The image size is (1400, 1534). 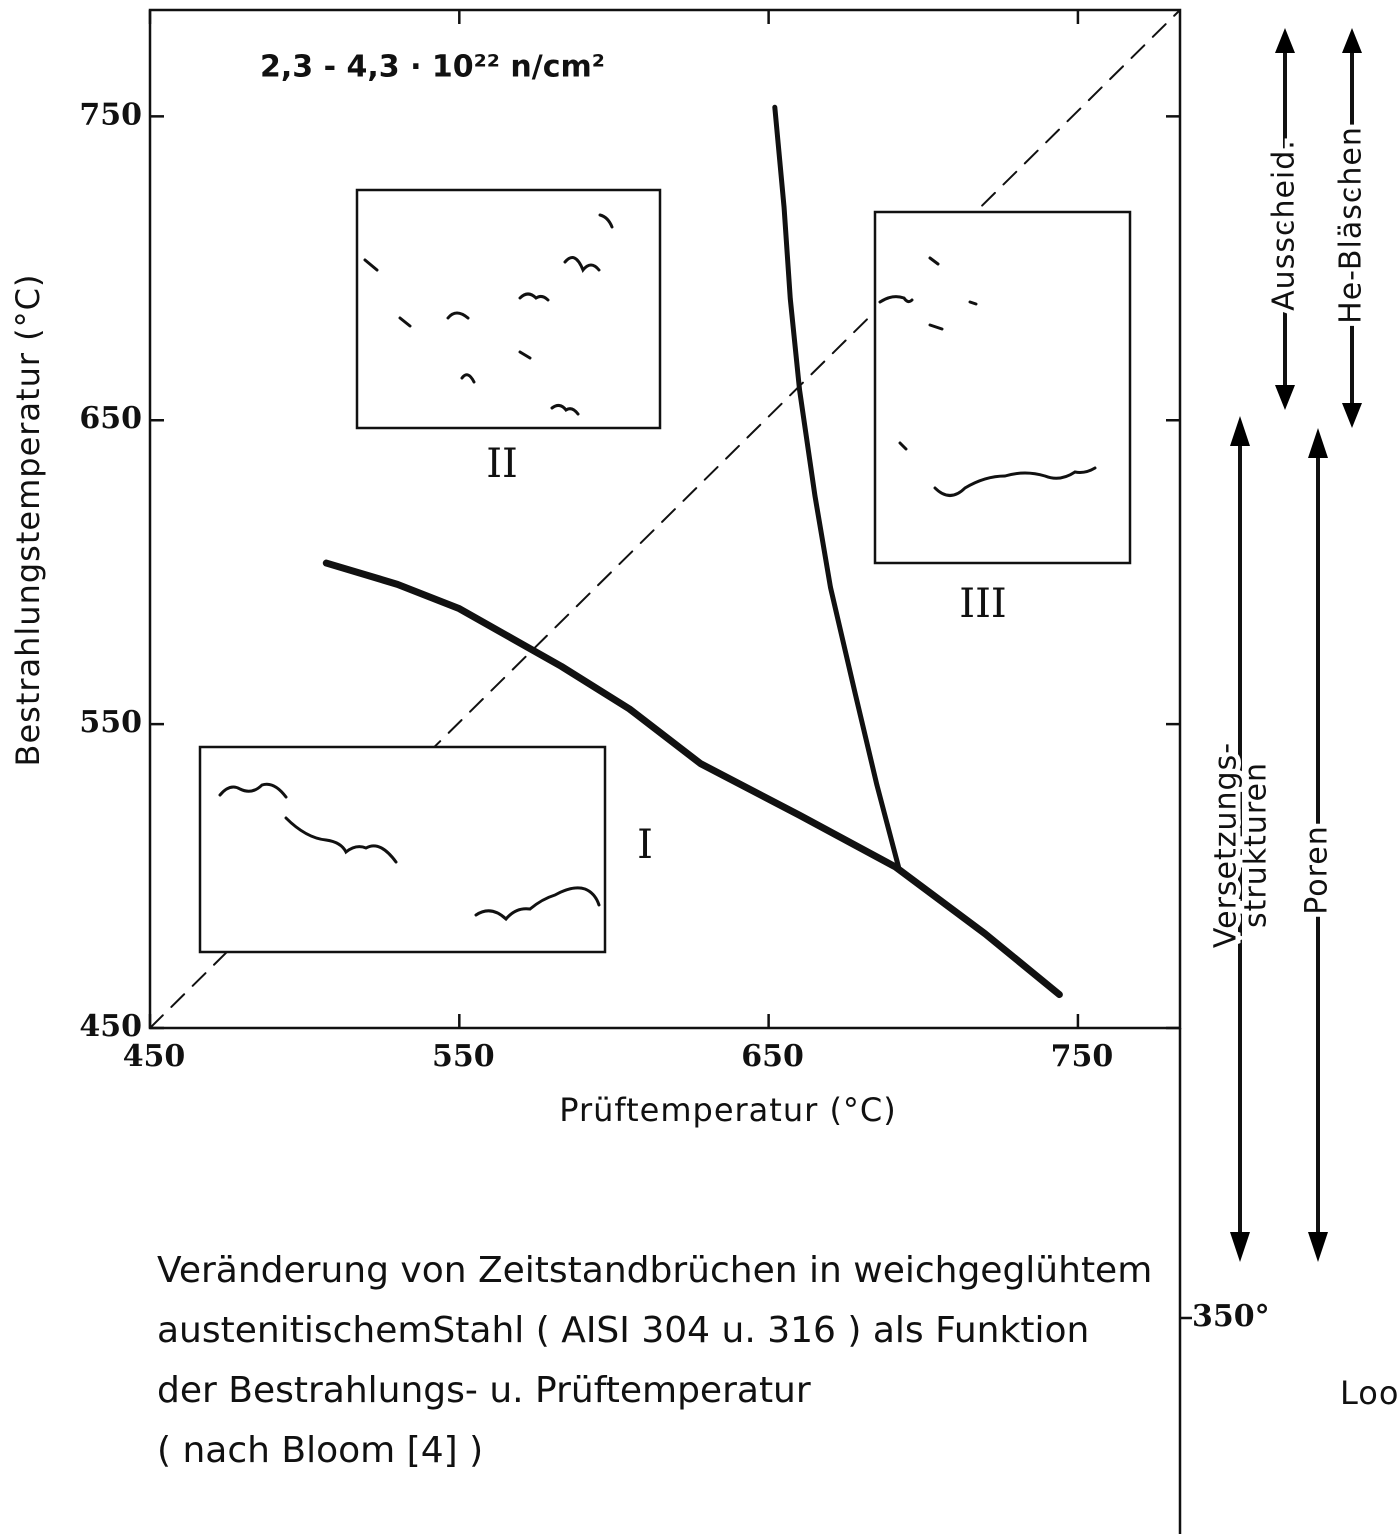 What do you see at coordinates (645, 845) in the screenshot?
I see `inset-label: I` at bounding box center [645, 845].